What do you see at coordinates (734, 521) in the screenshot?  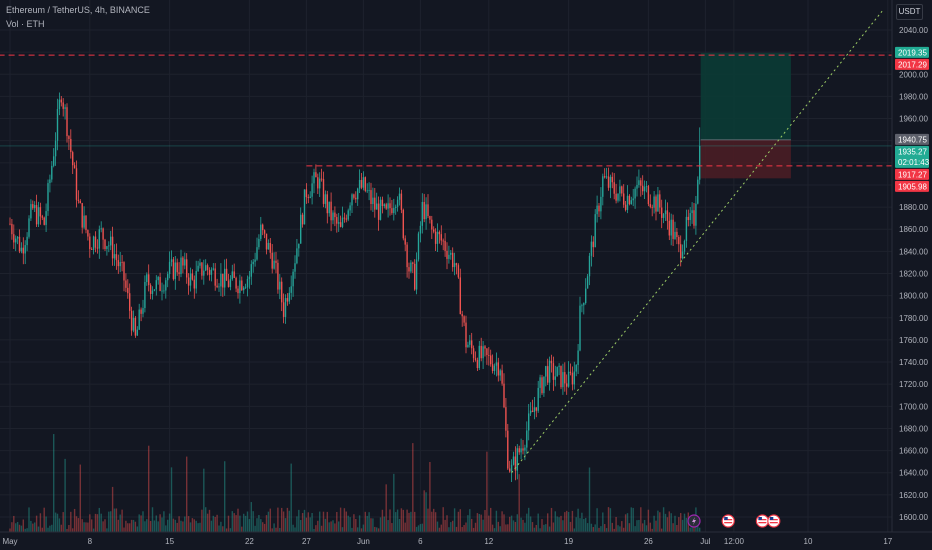 I see `event-markers` at bounding box center [734, 521].